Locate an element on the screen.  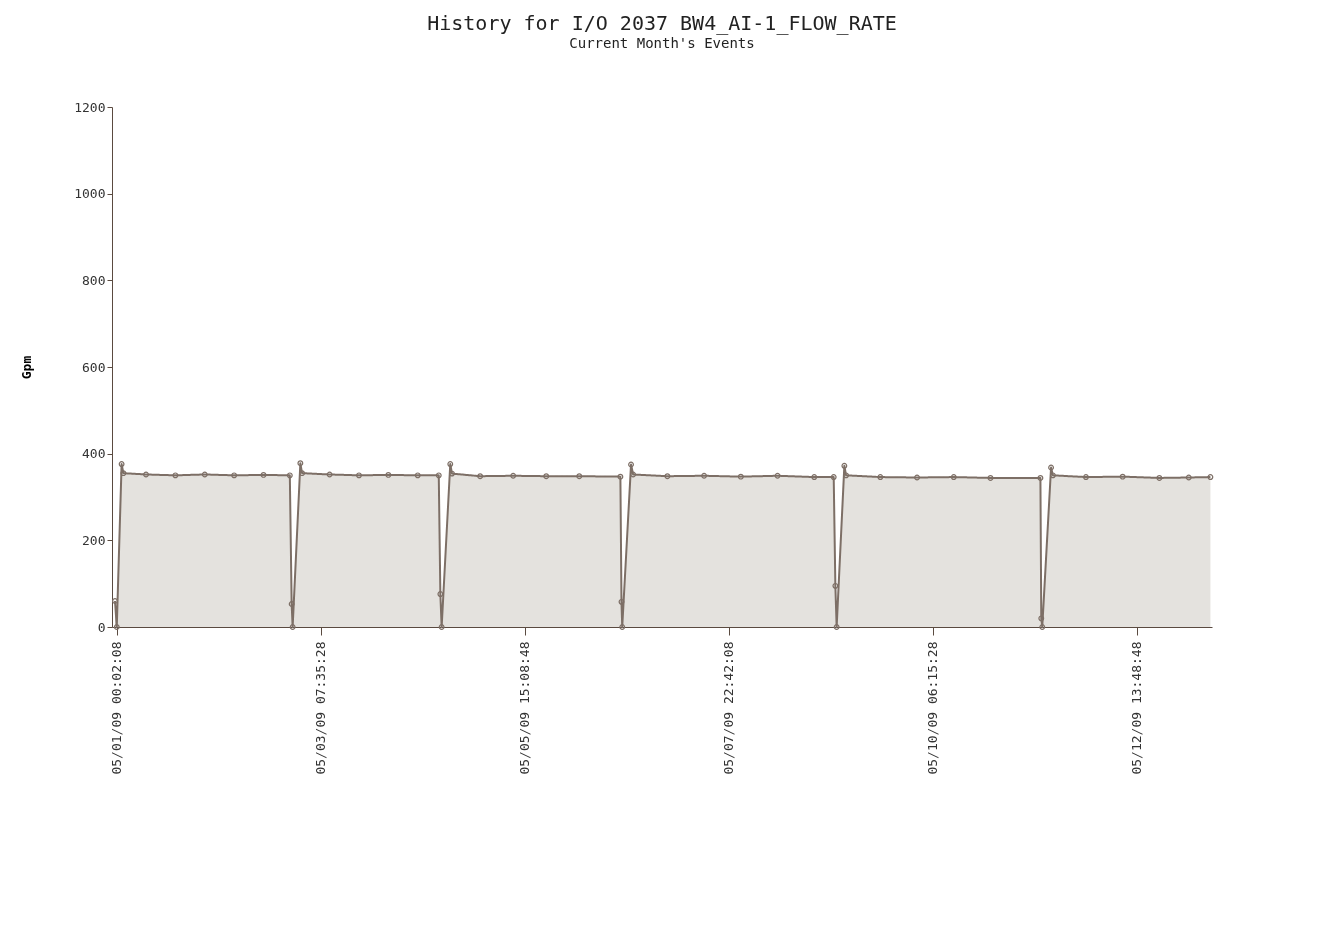
y-tick-label: 1200 is located at coordinates (90, 107).